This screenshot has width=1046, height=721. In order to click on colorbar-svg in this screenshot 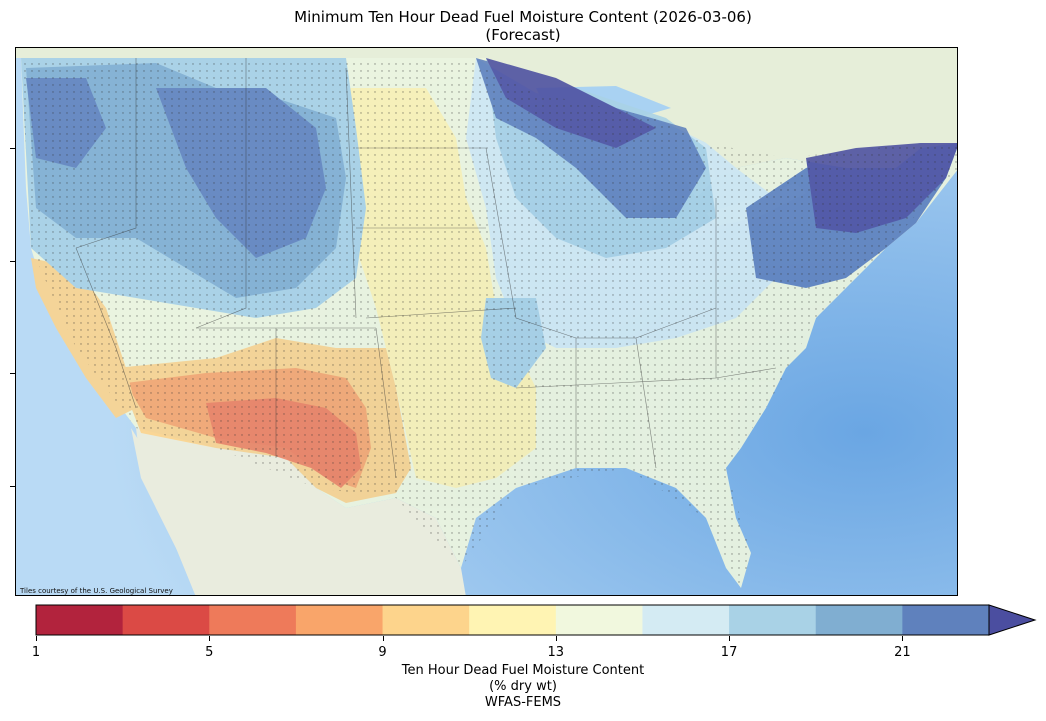, I will do `click(536, 620)`.